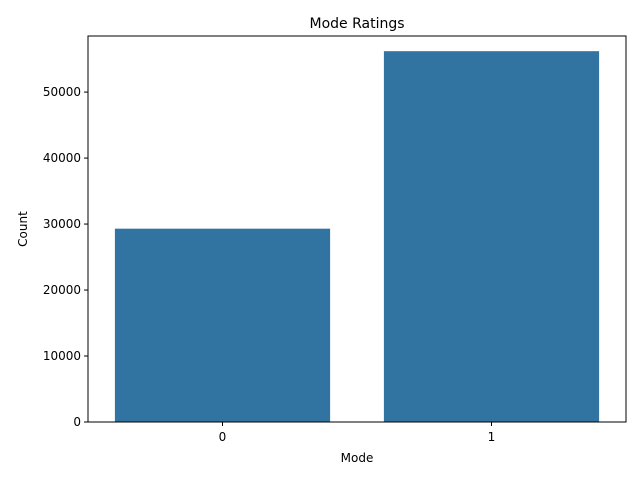  Describe the element at coordinates (223, 437) in the screenshot. I see `x-tick-label: 0` at that location.